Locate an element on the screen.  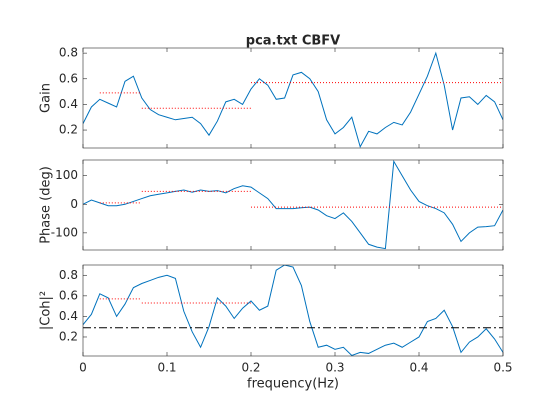
x-tick-label: 0.4 is located at coordinates (418, 368).